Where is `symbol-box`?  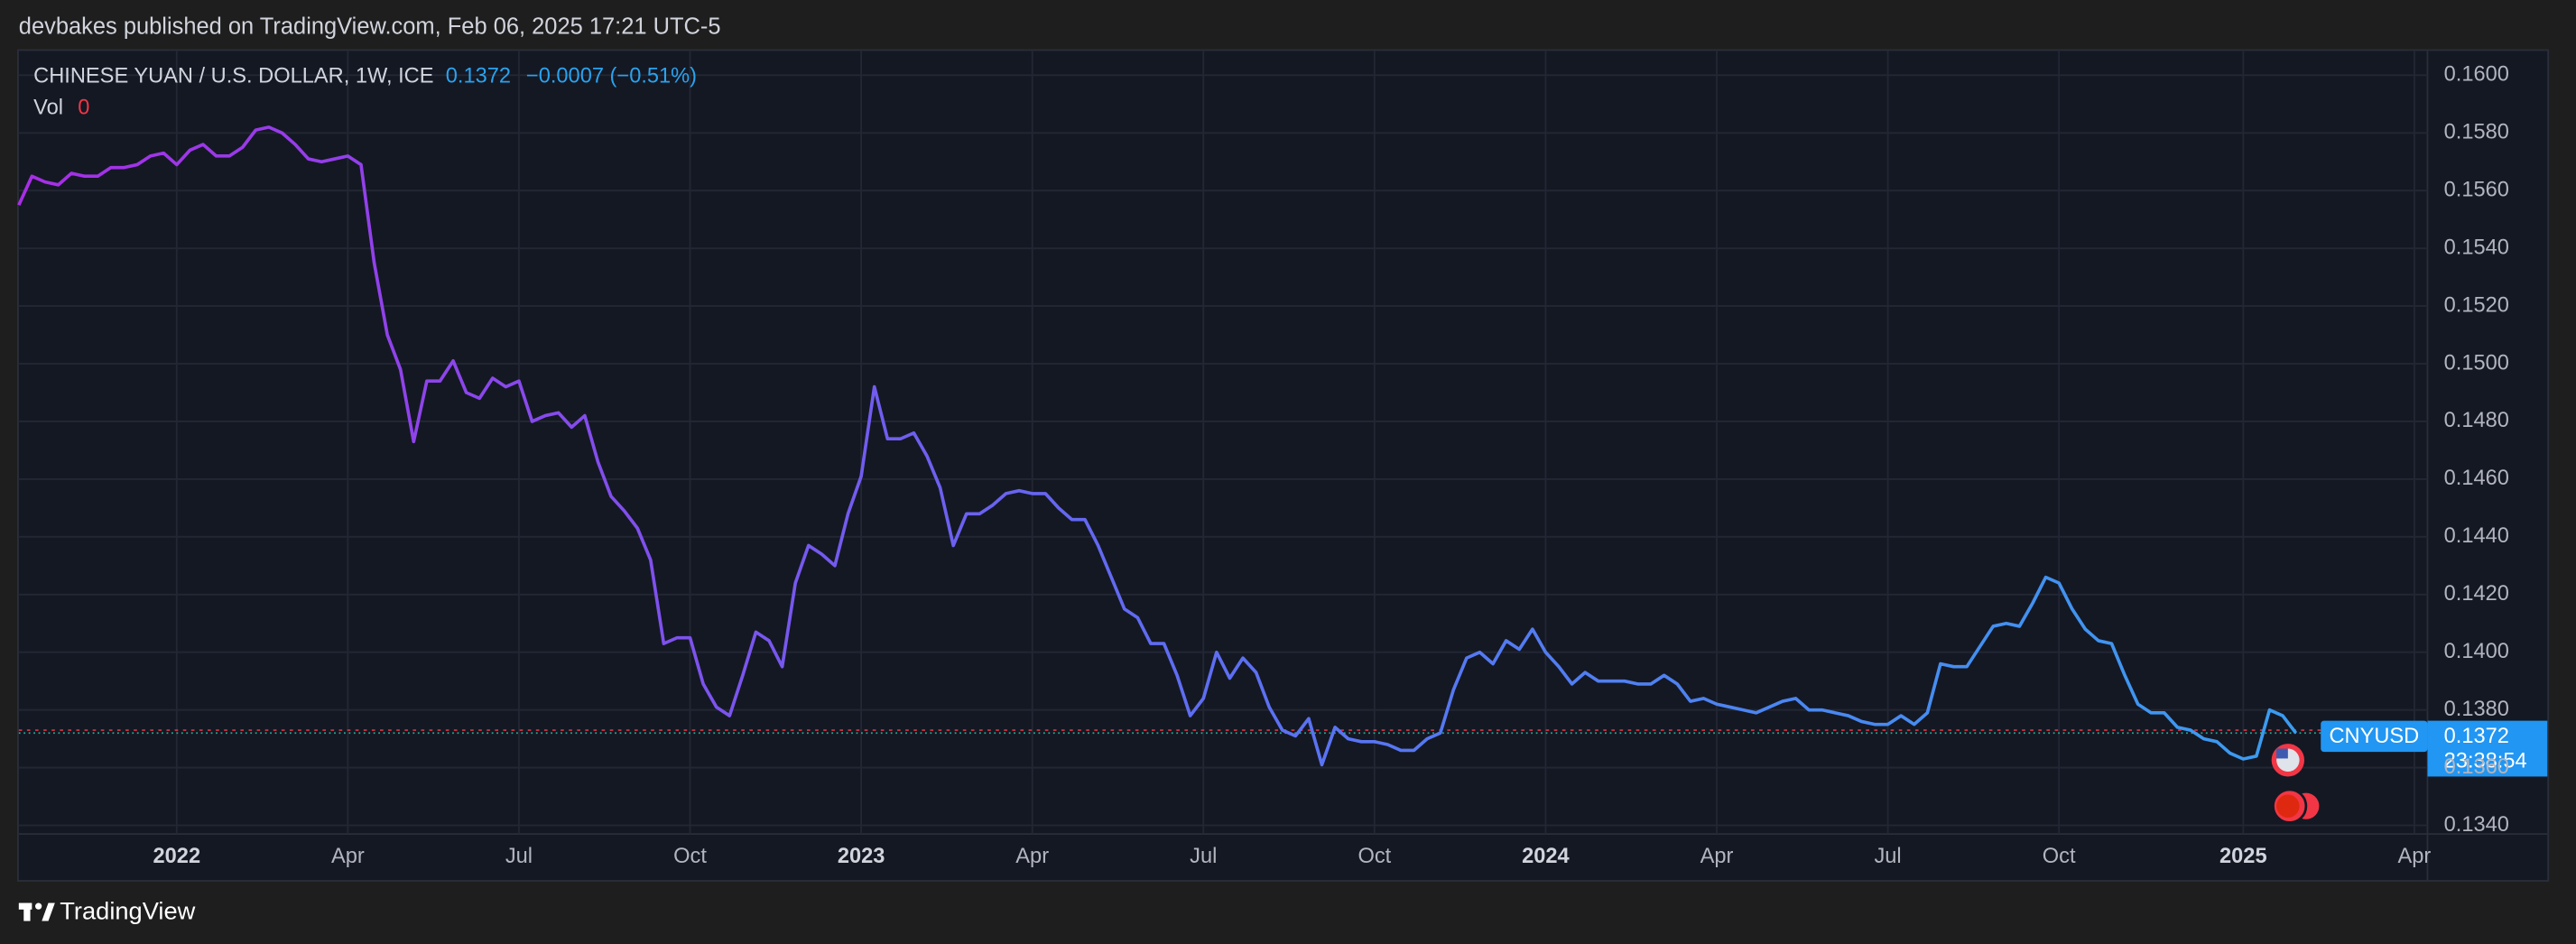
symbol-box is located at coordinates (2374, 736).